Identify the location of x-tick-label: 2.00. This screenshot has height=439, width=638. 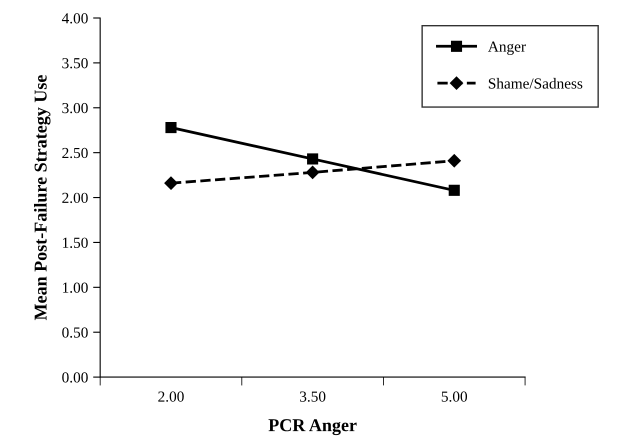
(171, 396).